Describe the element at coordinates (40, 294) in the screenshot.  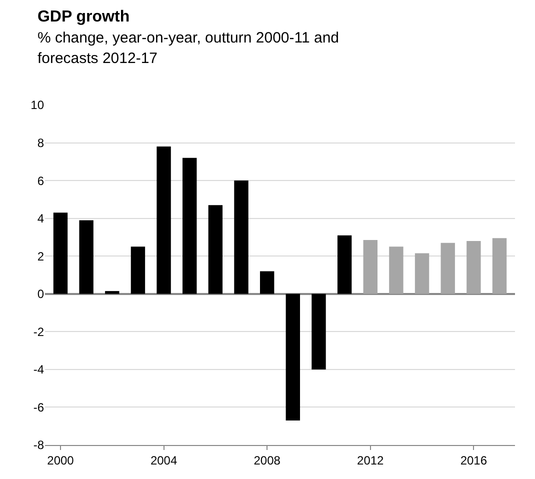
I see `y-tick-label: 0` at that location.